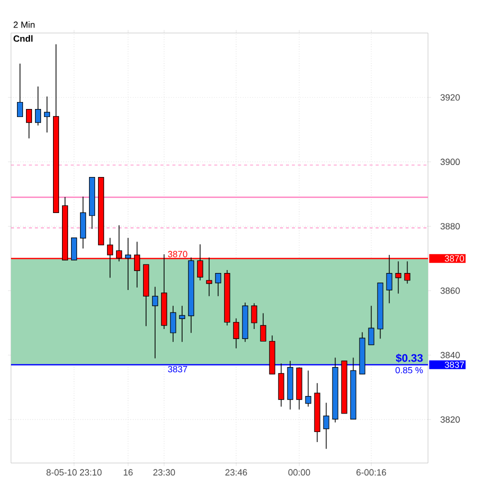 This screenshot has width=496, height=495. Describe the element at coordinates (299, 472) in the screenshot. I see `x-tick-label: 00:00` at that location.